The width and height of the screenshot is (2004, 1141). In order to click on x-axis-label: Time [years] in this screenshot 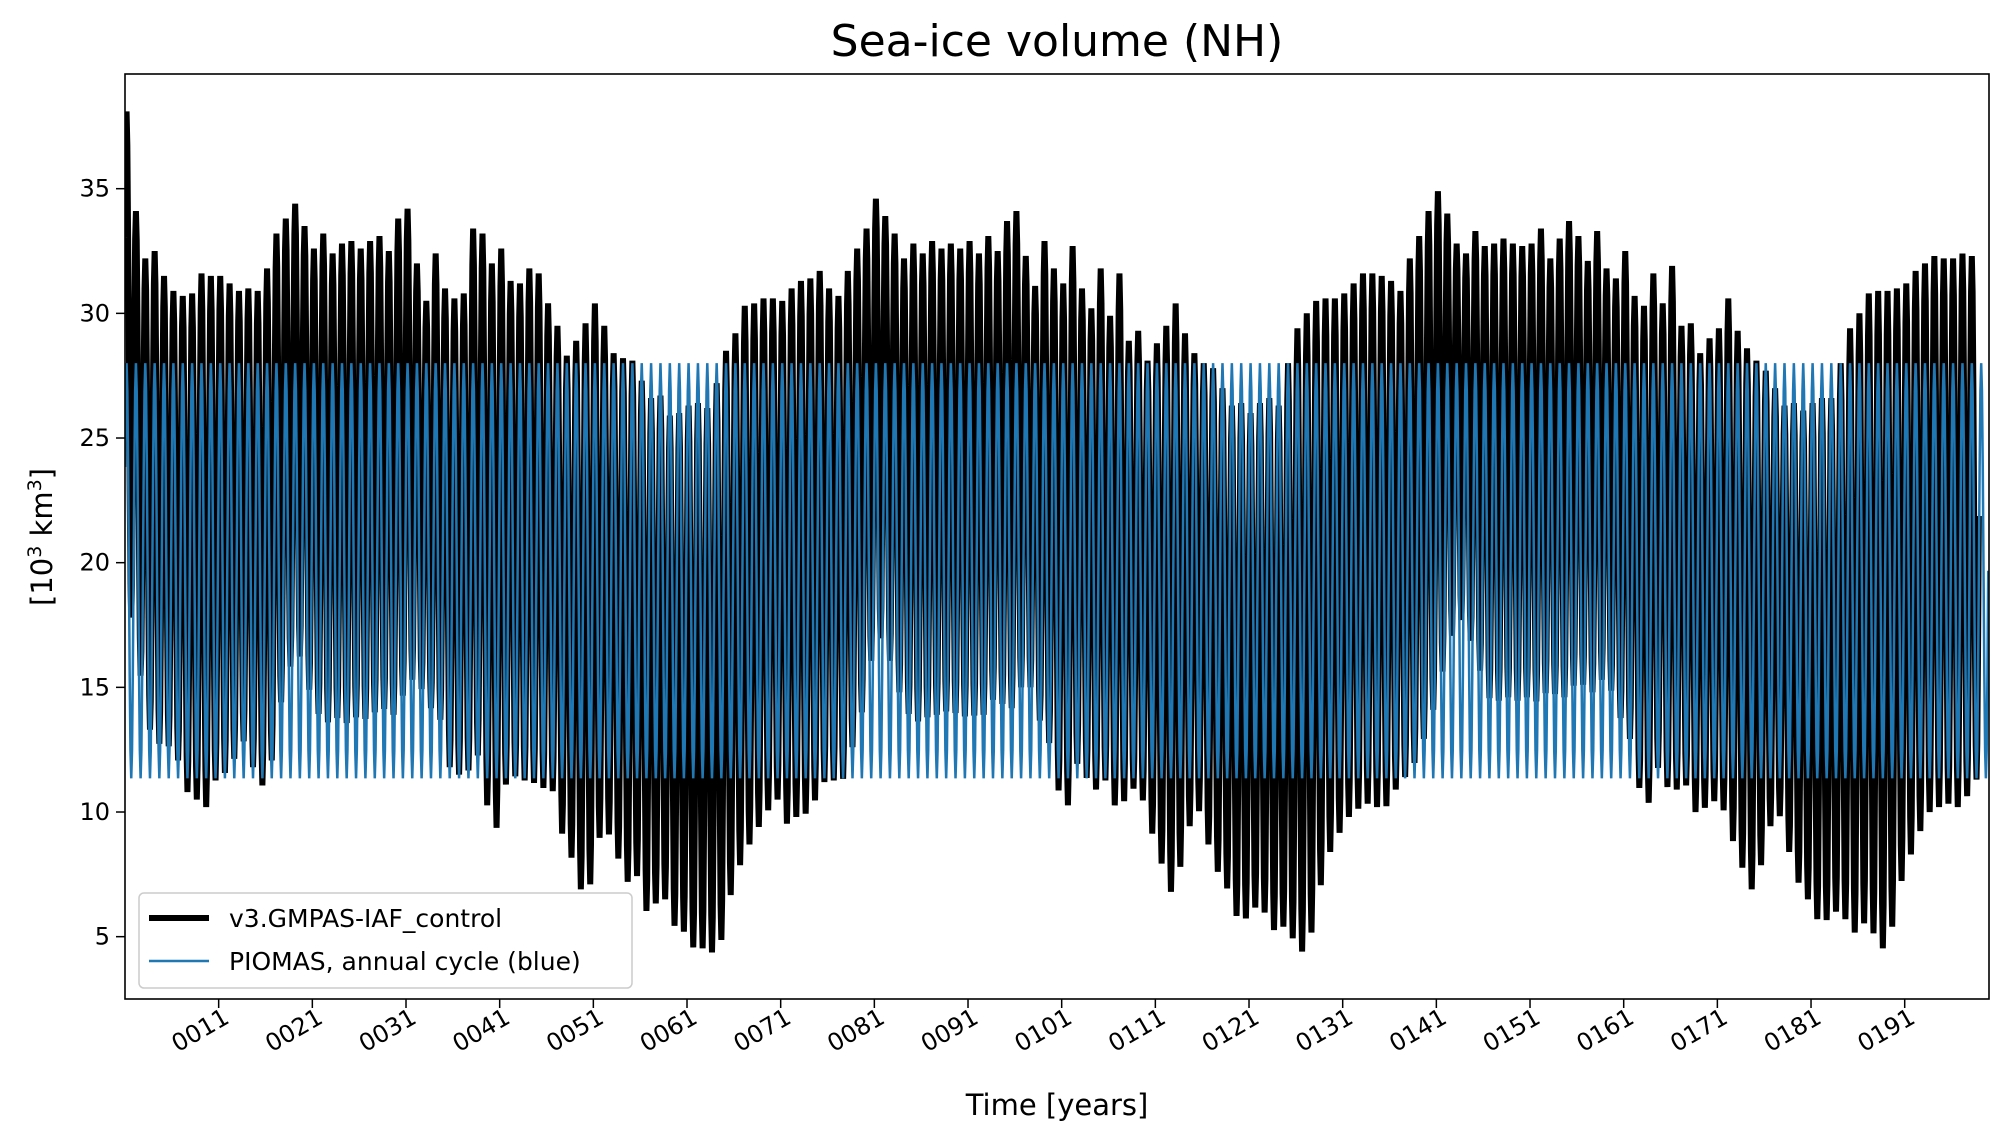, I will do `click(1057, 1105)`.